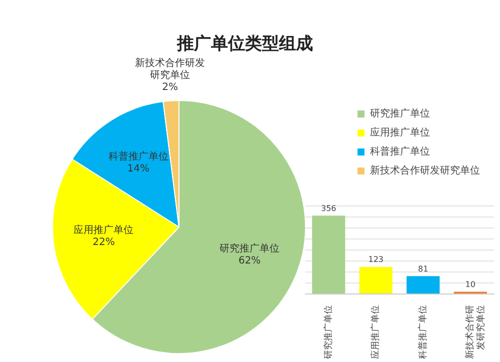  I want to click on data-label: 356, so click(328, 208).